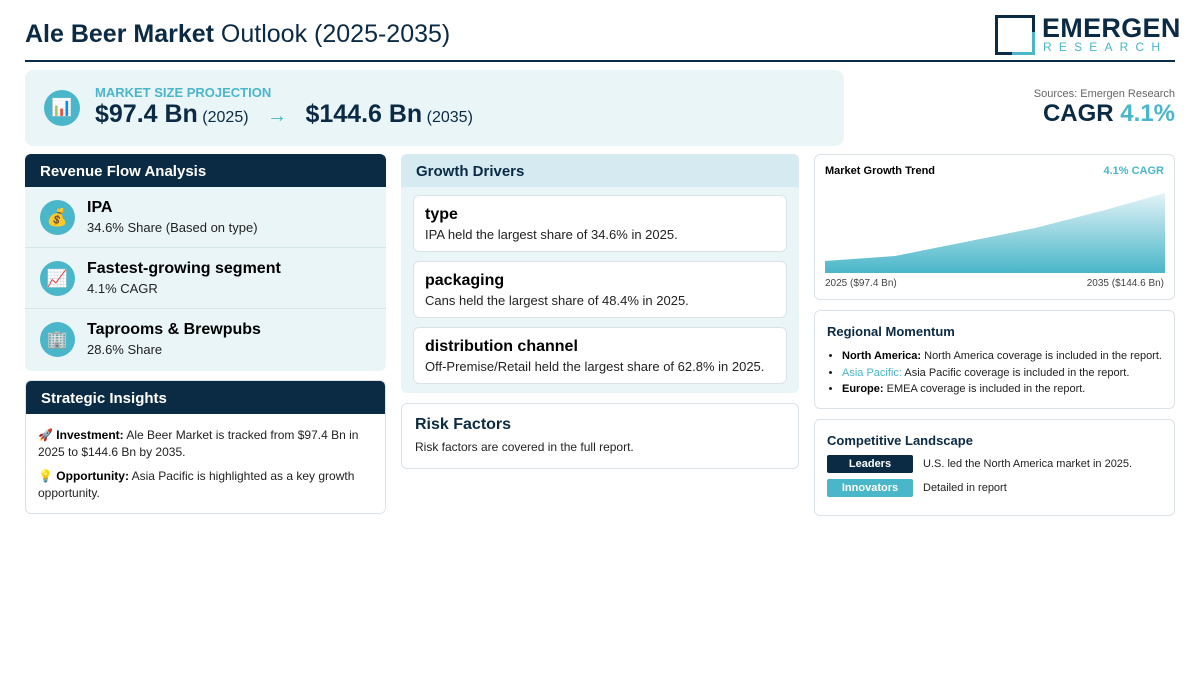 The height and width of the screenshot is (700, 1200). What do you see at coordinates (205, 170) in the screenshot?
I see `revenue-flow-title: Revenue Flow Analysis` at bounding box center [205, 170].